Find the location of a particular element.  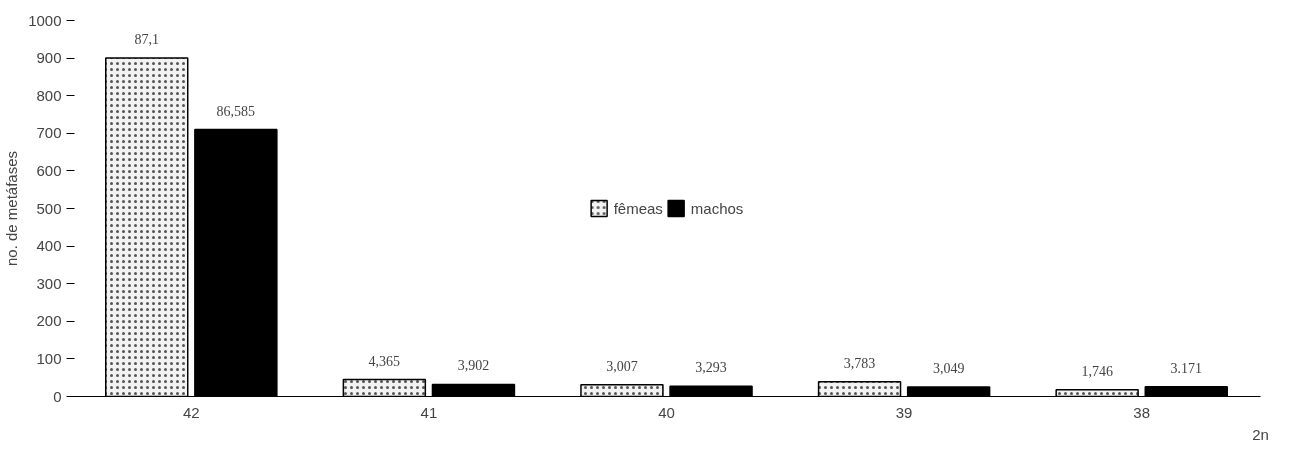

x-tick-label: 39 is located at coordinates (904, 412).